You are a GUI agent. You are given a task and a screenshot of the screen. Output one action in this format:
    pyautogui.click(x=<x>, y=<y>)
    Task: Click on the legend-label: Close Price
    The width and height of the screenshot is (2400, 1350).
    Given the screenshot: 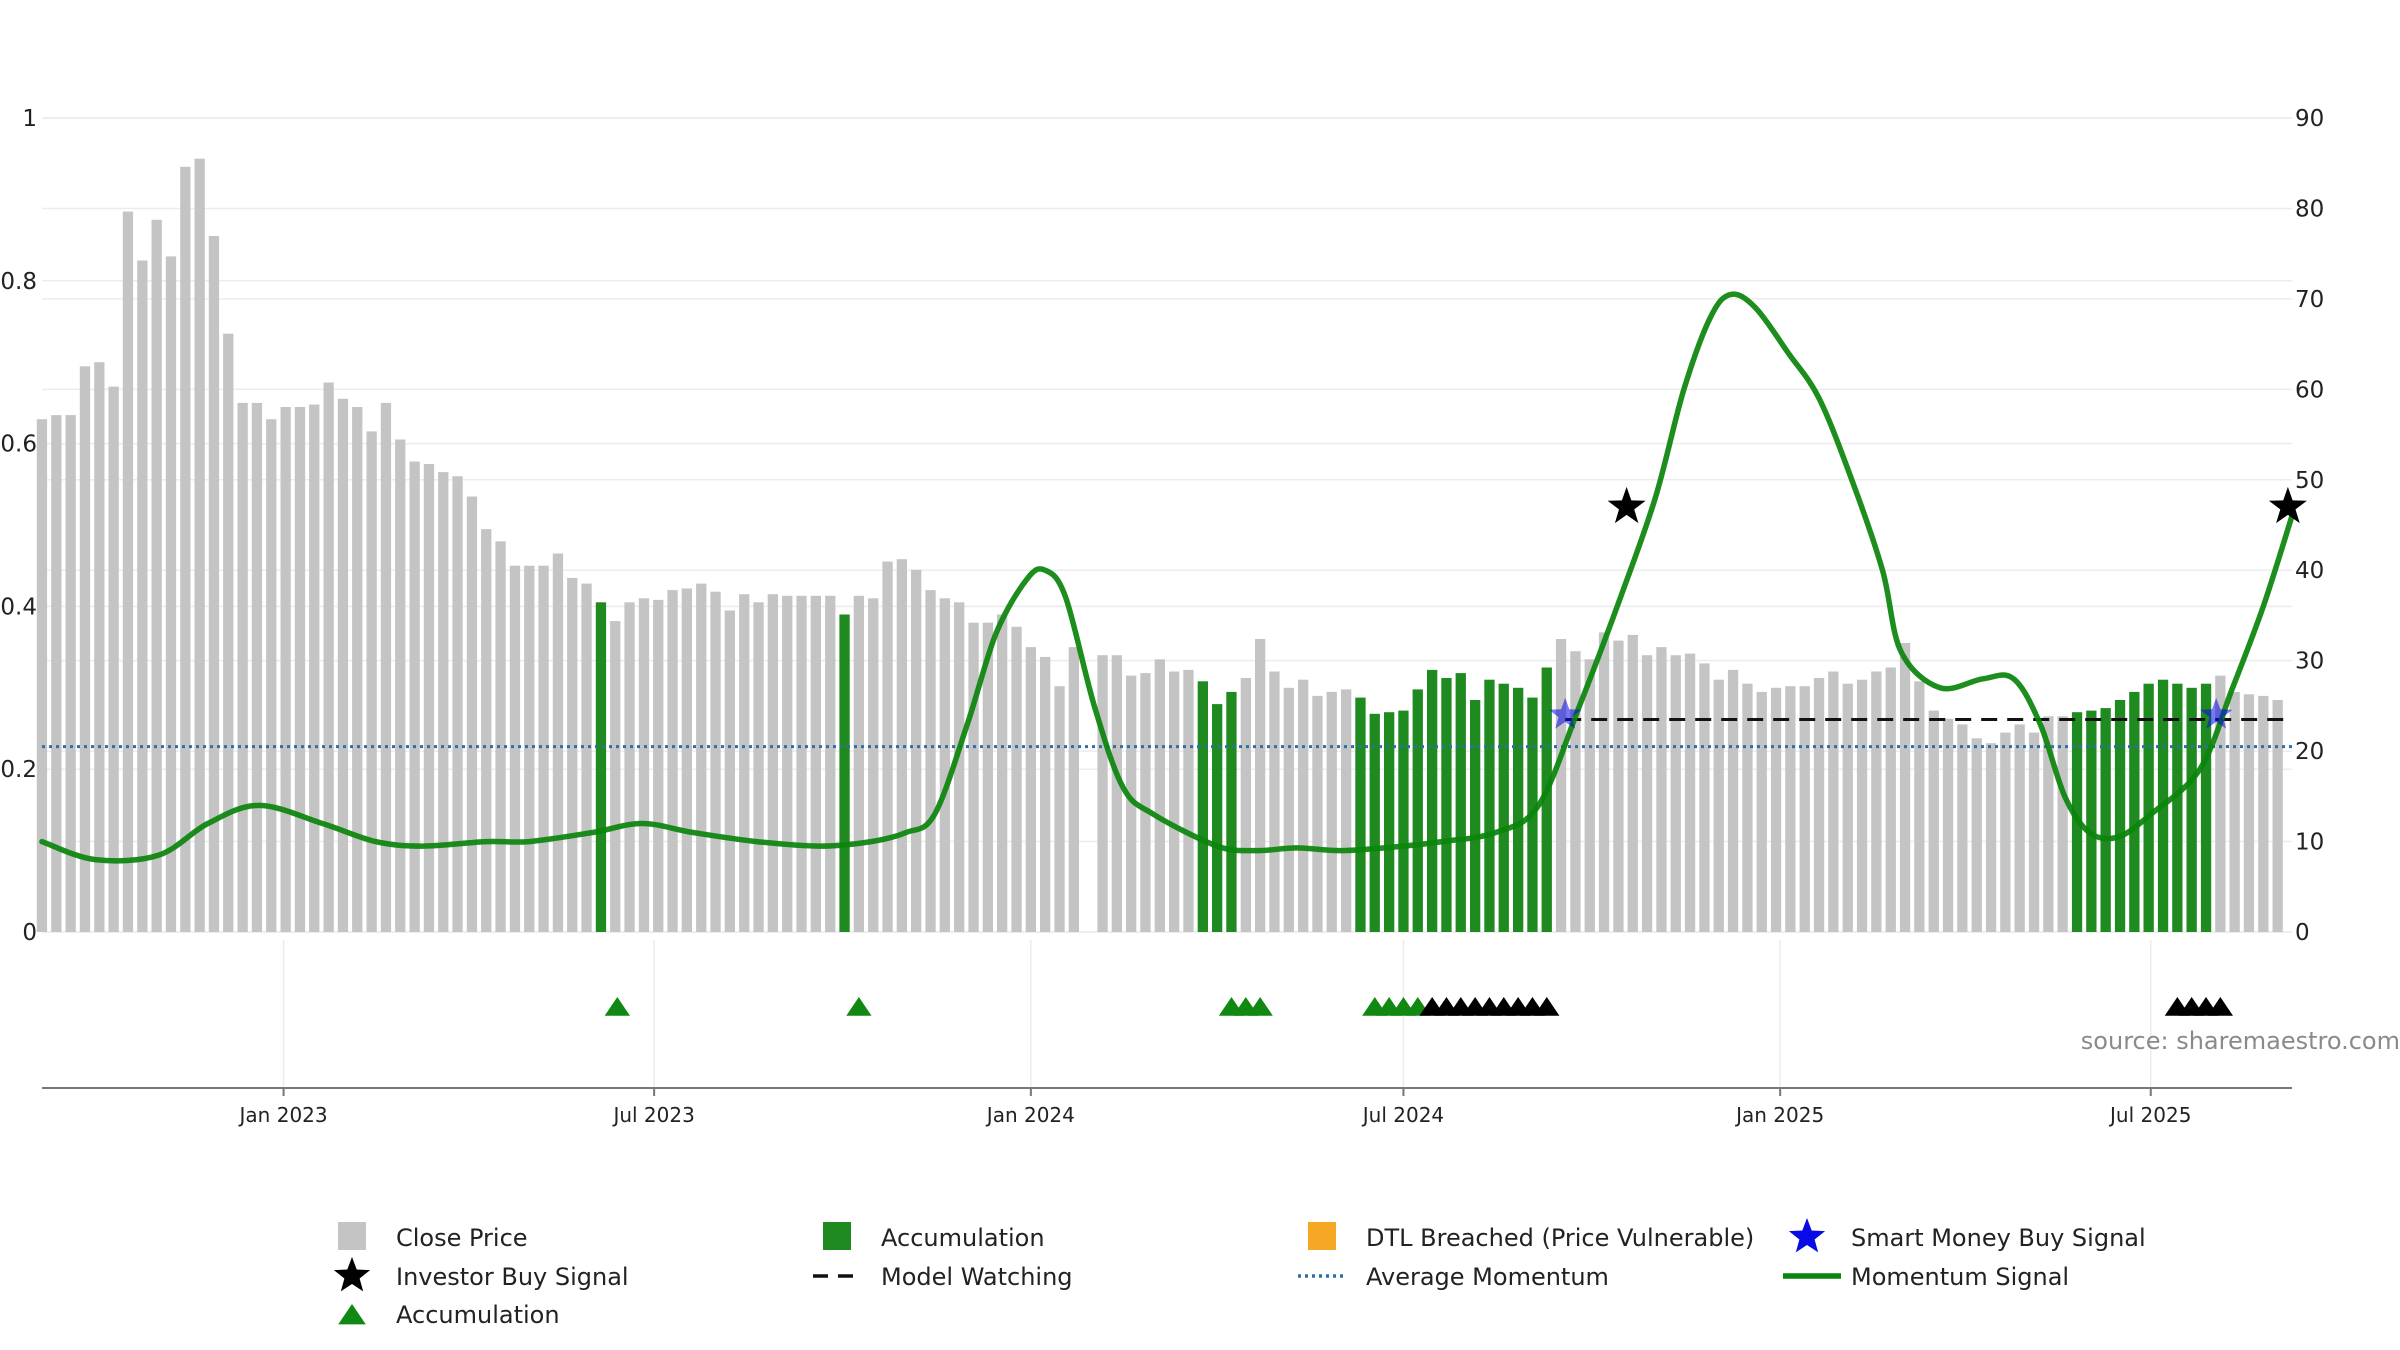 What is the action you would take?
    pyautogui.click(x=462, y=1238)
    